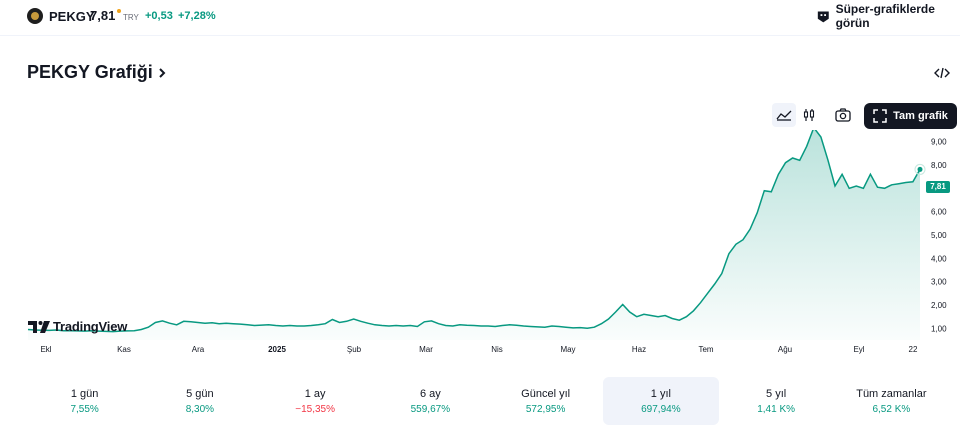 The height and width of the screenshot is (431, 960). Describe the element at coordinates (90, 326) in the screenshot. I see `tradingview-wordmark: TradingView` at that location.